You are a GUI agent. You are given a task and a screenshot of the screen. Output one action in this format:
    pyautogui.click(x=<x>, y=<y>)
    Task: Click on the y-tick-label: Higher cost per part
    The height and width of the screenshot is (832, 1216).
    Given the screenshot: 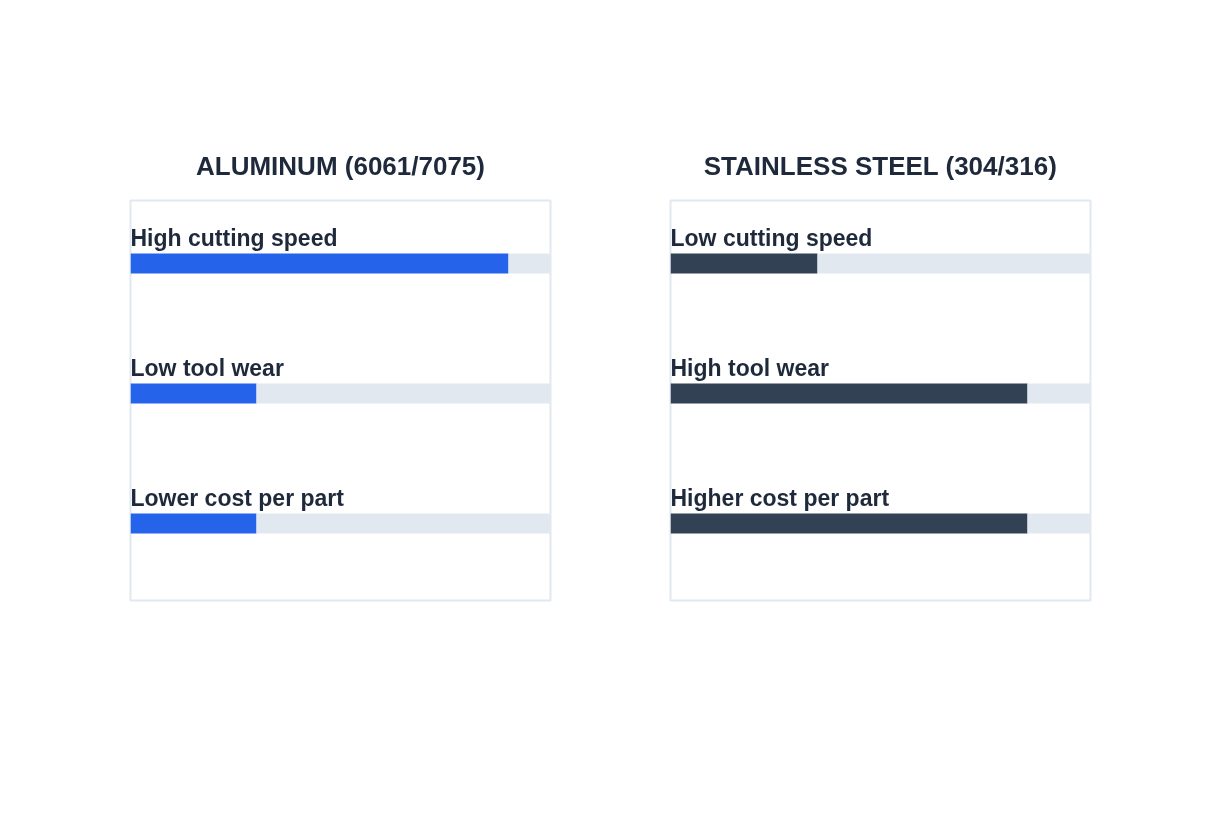 What is the action you would take?
    pyautogui.click(x=780, y=497)
    